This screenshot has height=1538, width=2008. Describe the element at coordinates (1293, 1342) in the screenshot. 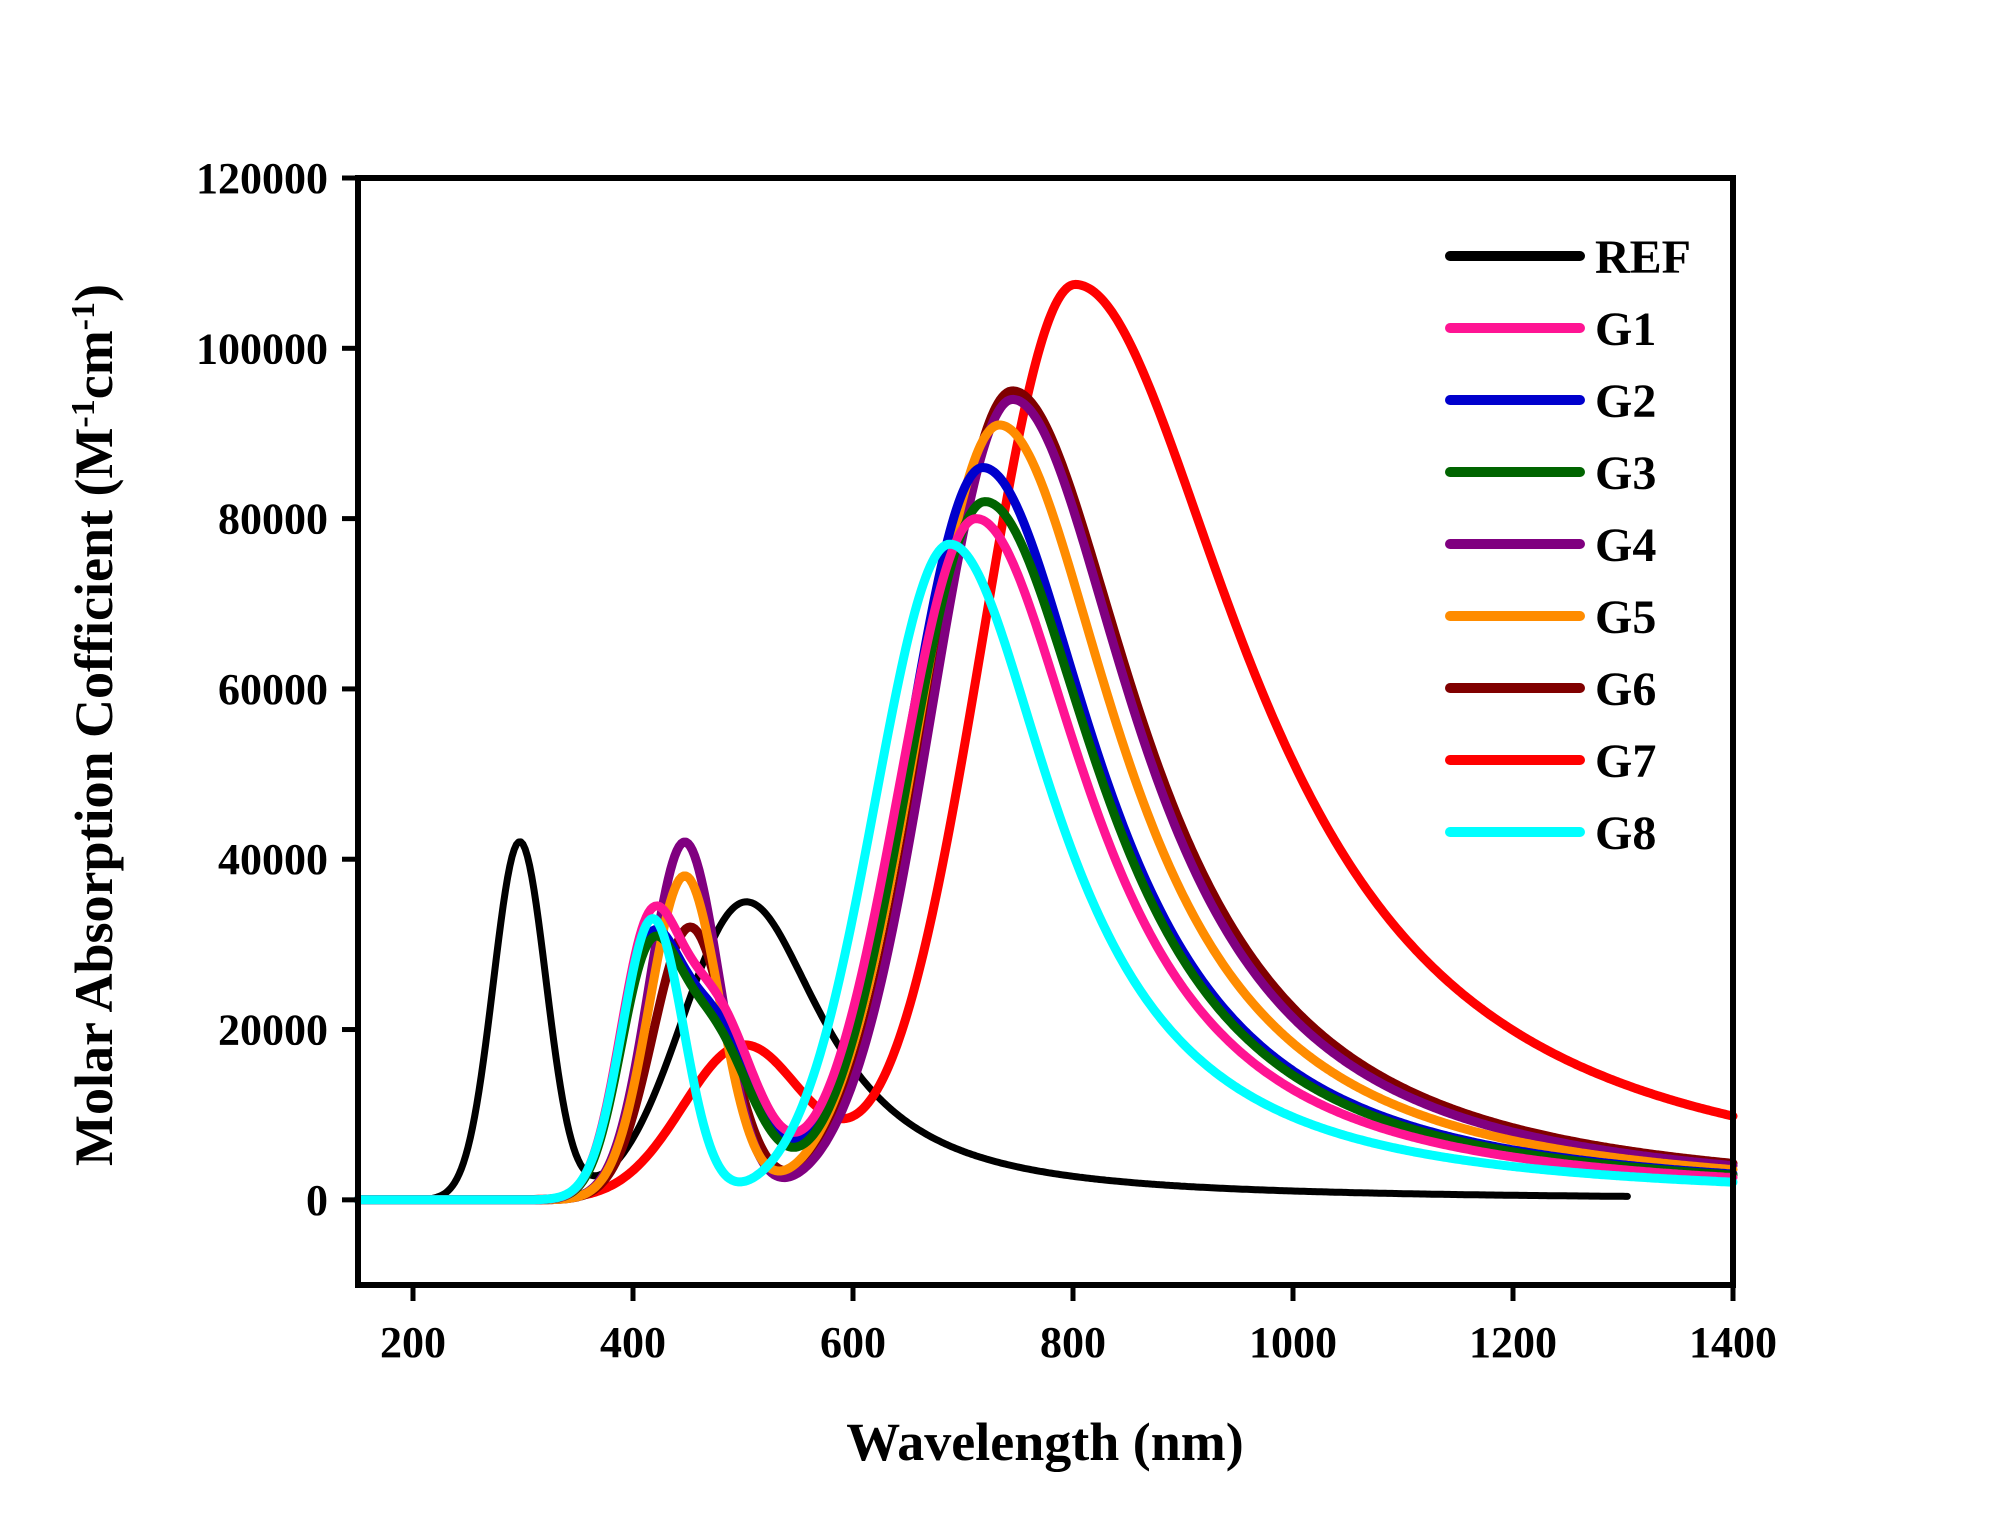

I see `x-tick-label: 1000` at that location.